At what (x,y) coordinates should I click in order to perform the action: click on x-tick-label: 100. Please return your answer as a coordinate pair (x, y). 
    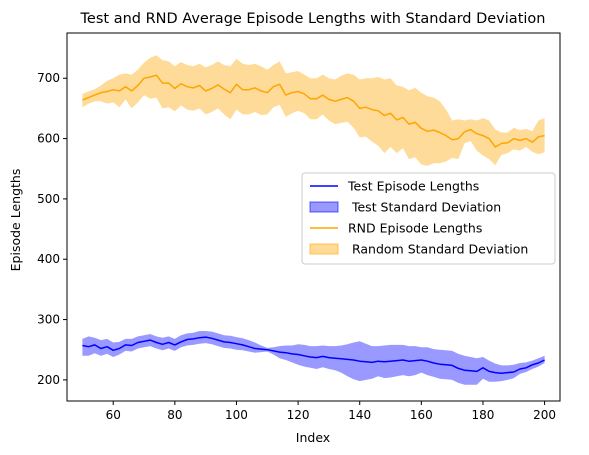
    Looking at the image, I should click on (236, 415).